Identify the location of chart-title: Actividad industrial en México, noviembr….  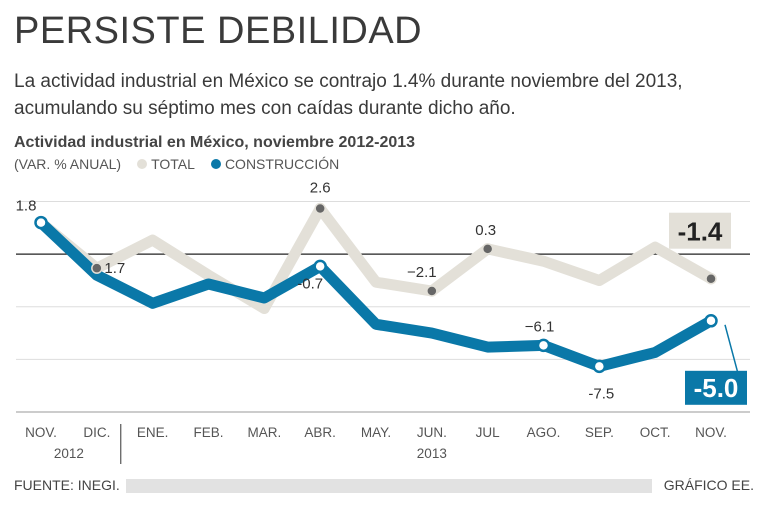
(215, 142).